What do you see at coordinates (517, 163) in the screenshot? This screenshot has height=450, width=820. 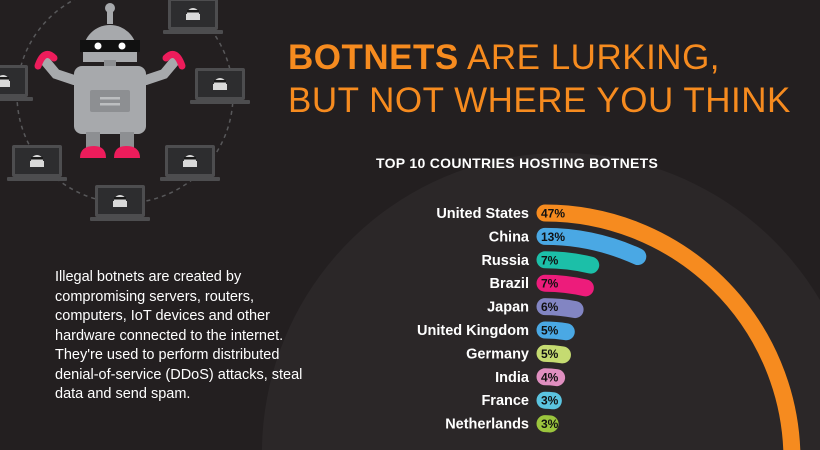 I see `chart-title: TOP 10 COUNTRIES HOSTING BOTNETS` at bounding box center [517, 163].